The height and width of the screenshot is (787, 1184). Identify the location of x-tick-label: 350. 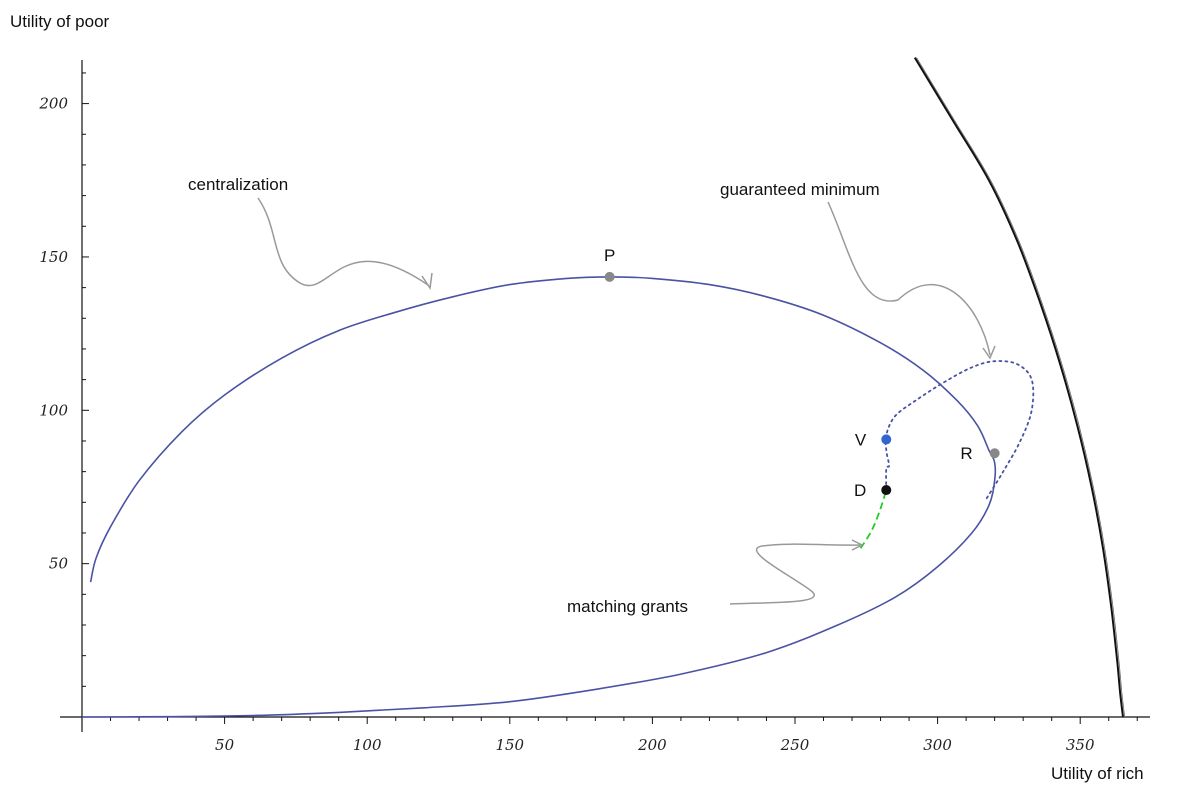
(1080, 745).